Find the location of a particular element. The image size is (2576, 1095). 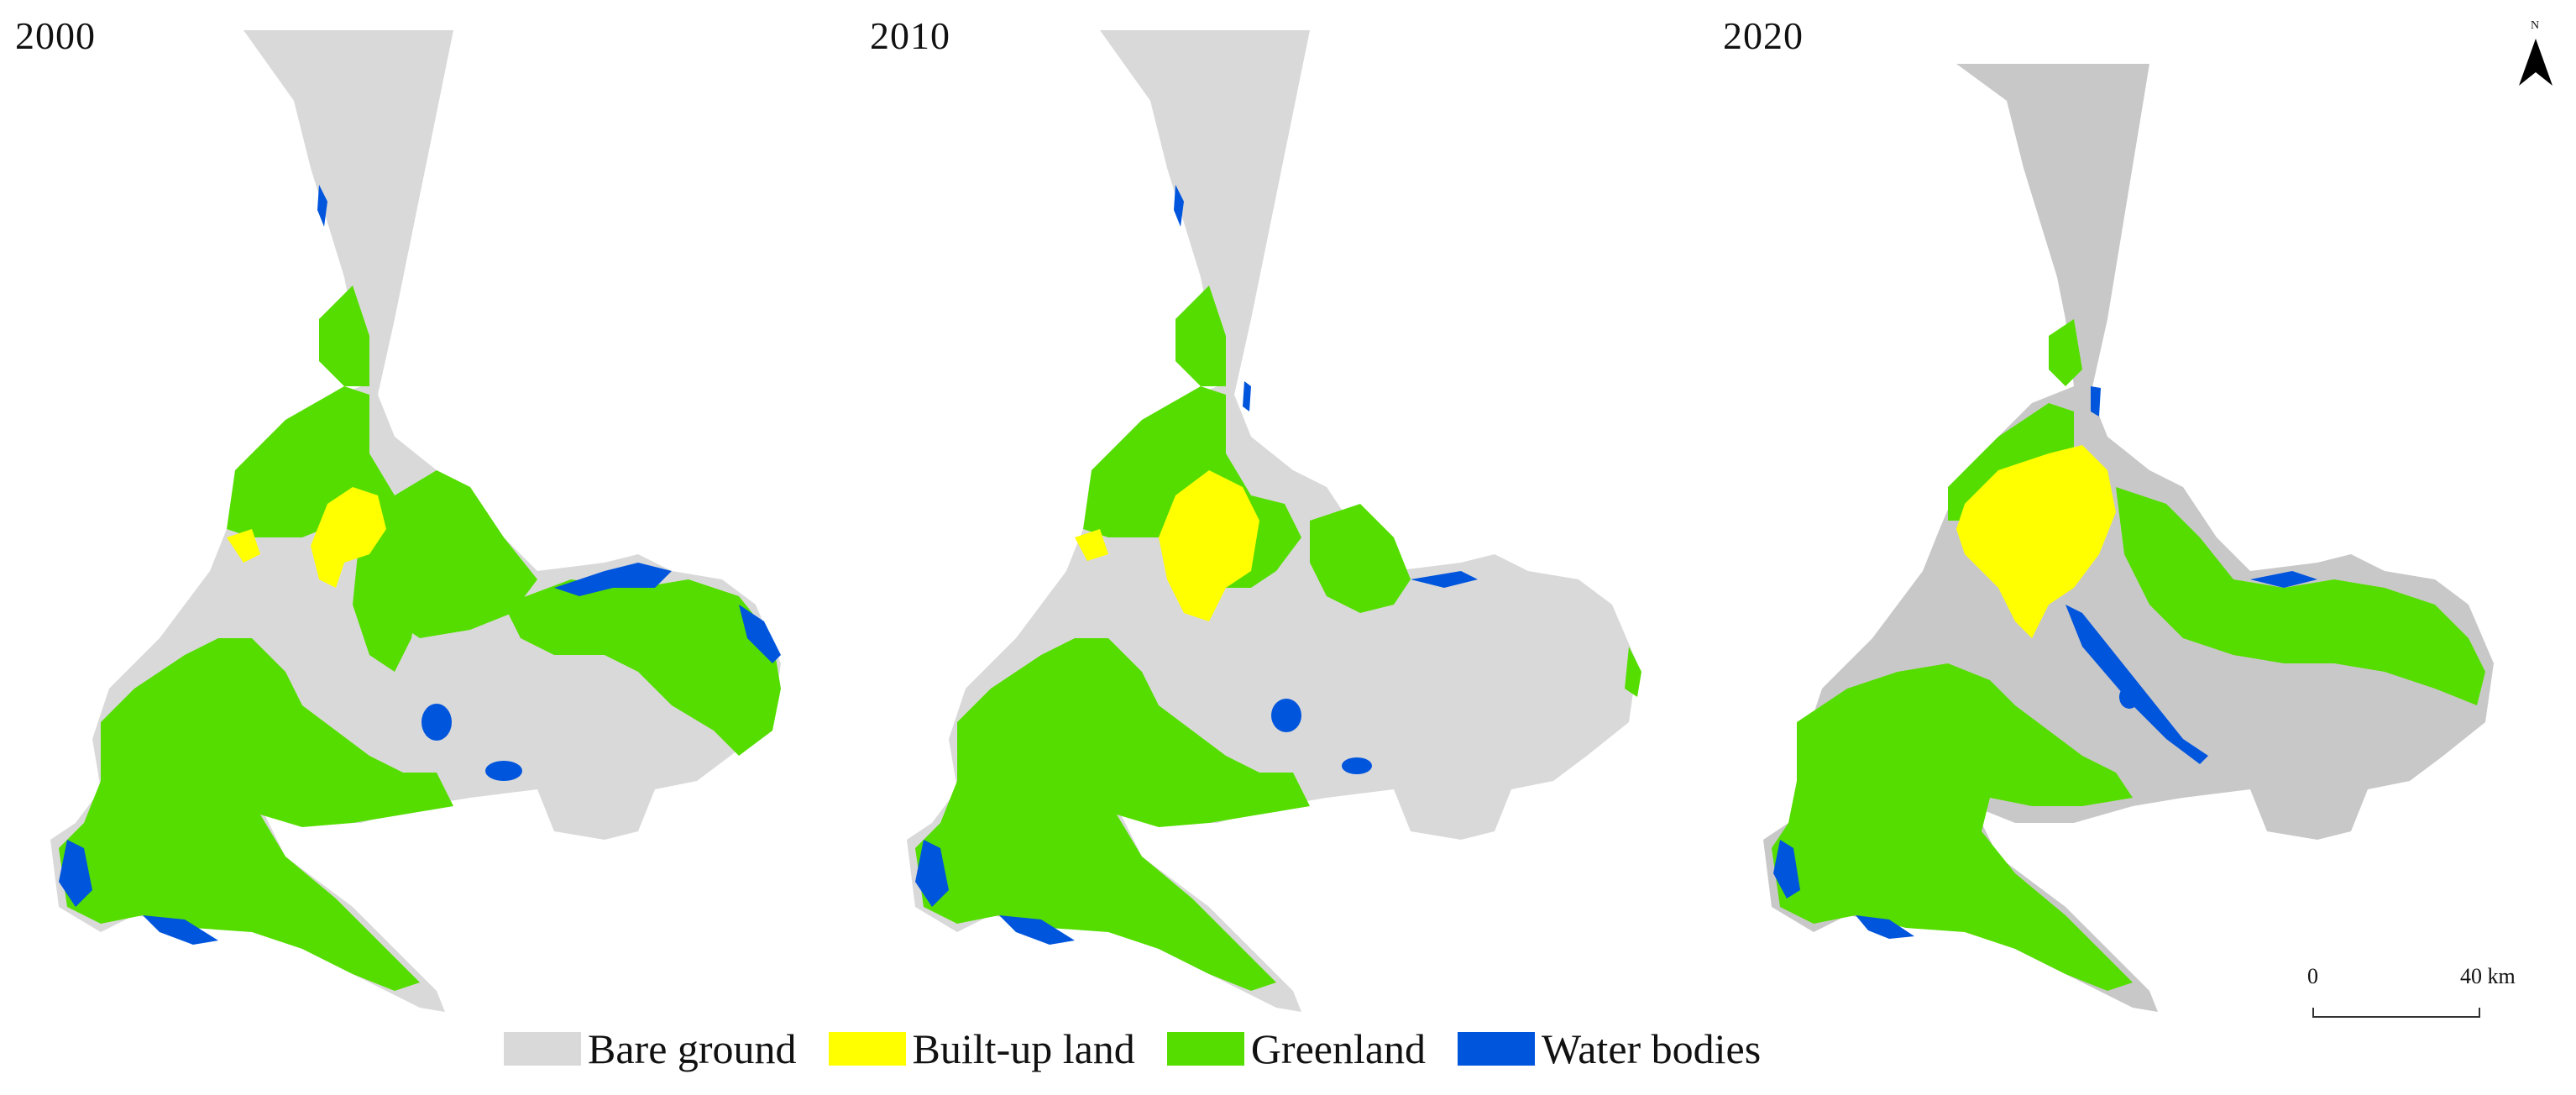

legend-swatch-bare-ground is located at coordinates (542, 1049).